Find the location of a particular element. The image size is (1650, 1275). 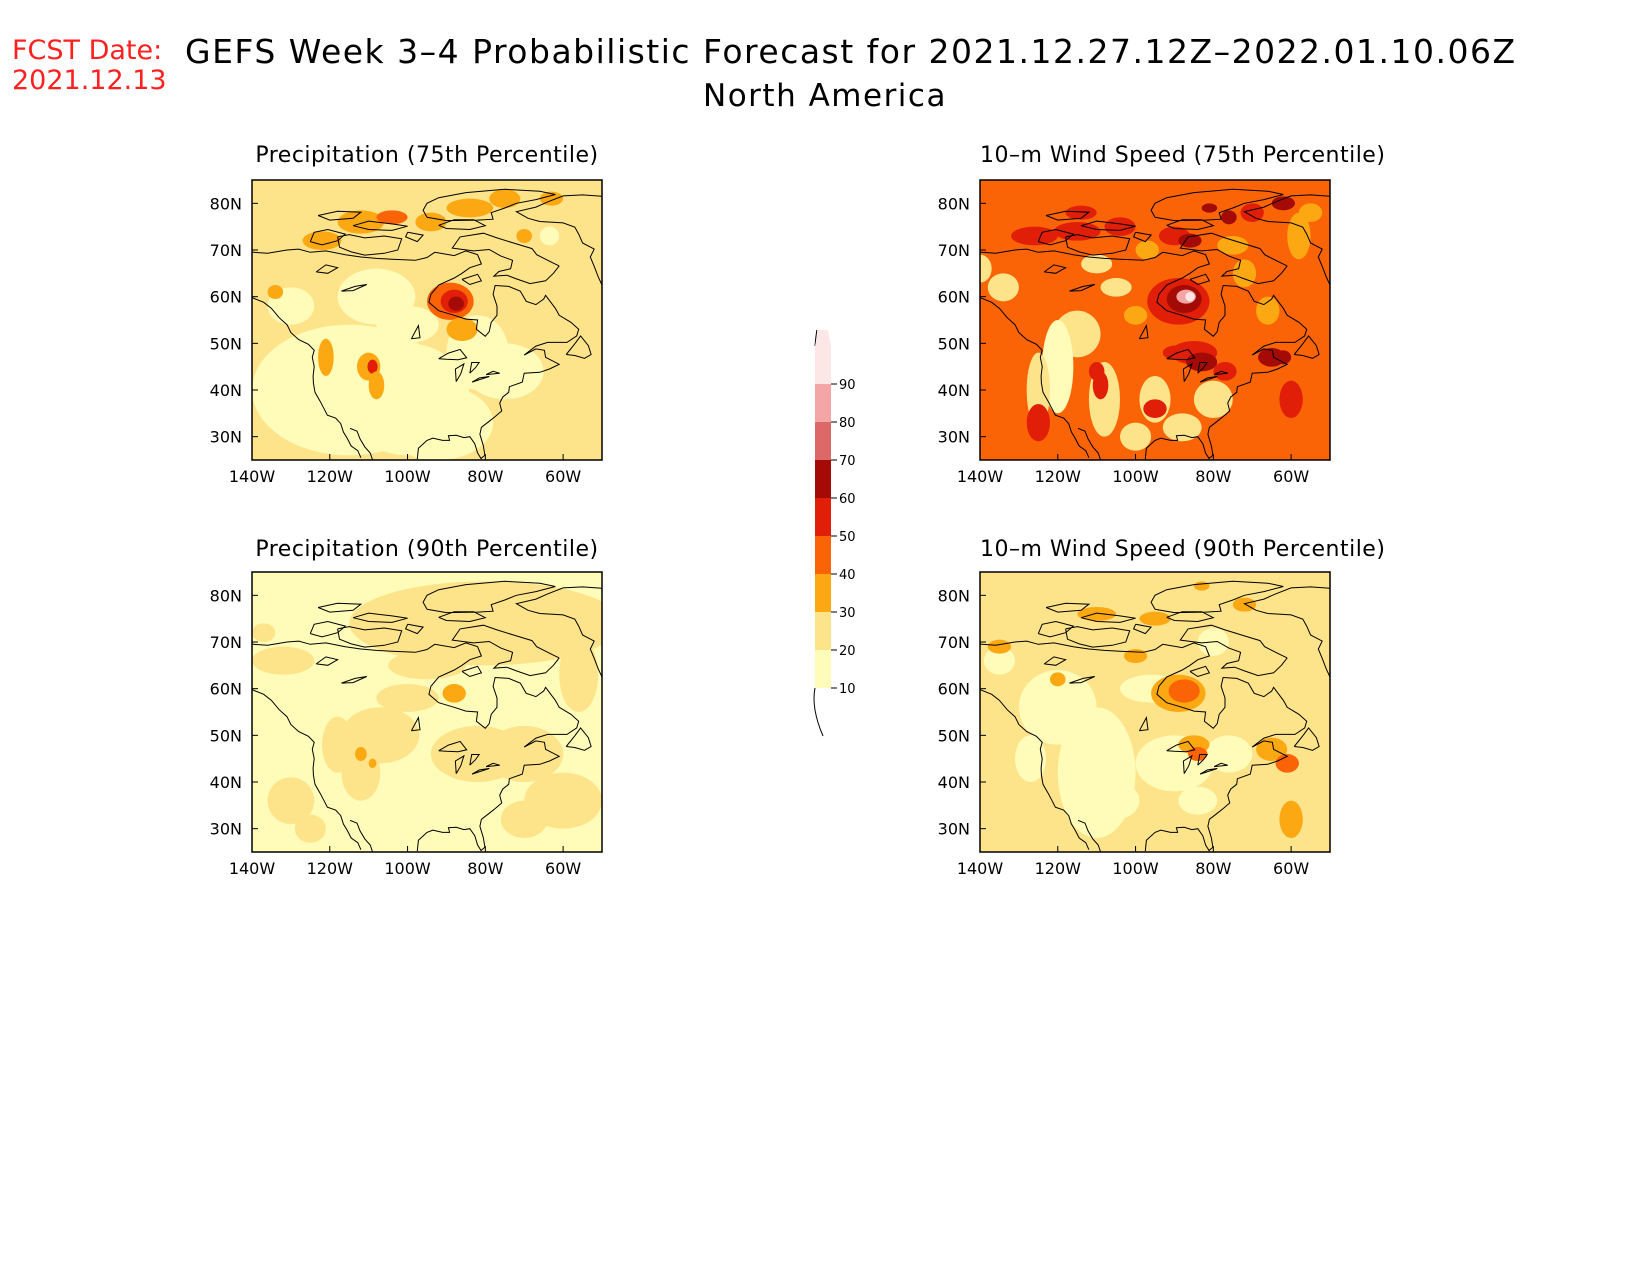

colorbar-label: 10 is located at coordinates (847, 689).